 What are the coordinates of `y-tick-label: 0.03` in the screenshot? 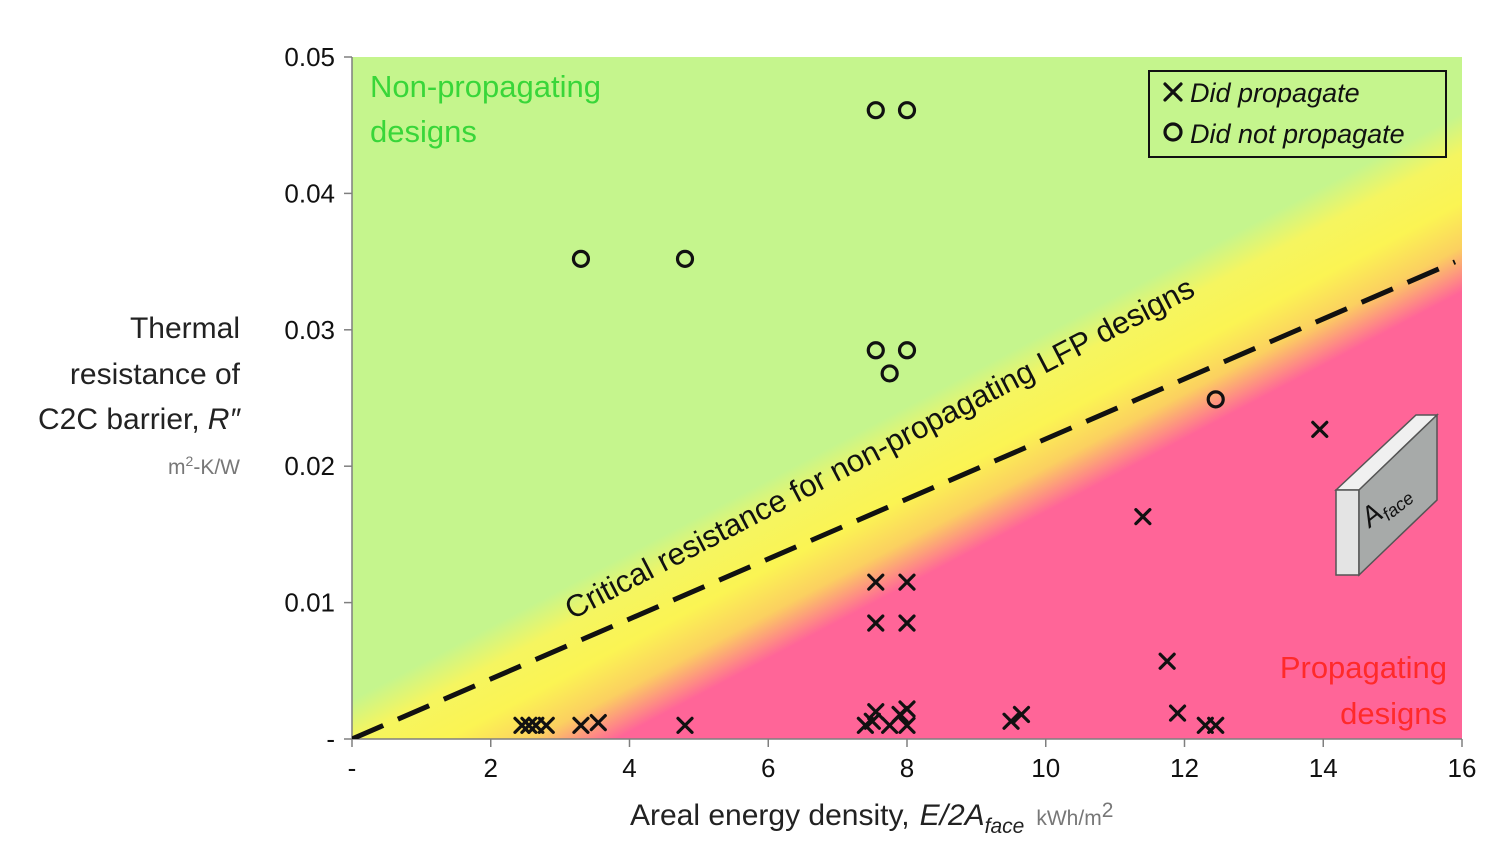 It's located at (309, 330).